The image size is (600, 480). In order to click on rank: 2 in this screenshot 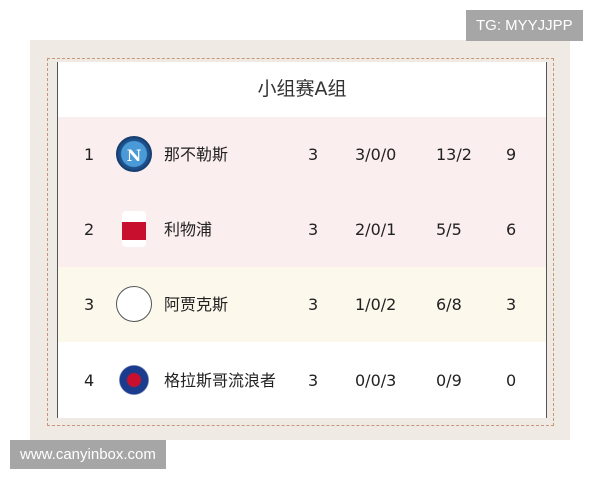, I will do `click(89, 229)`.